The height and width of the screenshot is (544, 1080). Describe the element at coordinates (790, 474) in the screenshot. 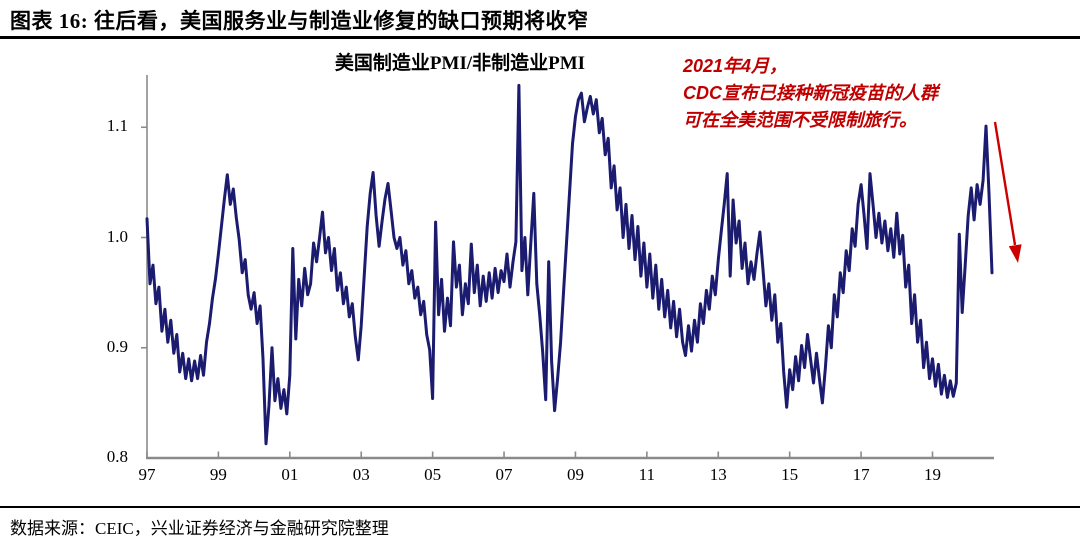

I see `x-tick-label: 15` at that location.